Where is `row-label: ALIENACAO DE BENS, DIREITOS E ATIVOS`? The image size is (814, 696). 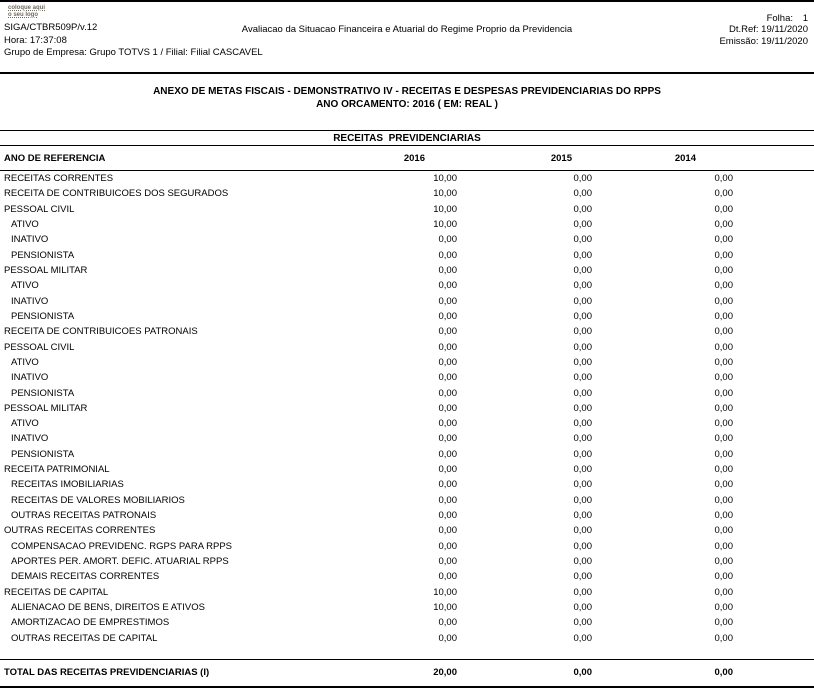 row-label: ALIENACAO DE BENS, DIREITOS E ATIVOS is located at coordinates (108, 607).